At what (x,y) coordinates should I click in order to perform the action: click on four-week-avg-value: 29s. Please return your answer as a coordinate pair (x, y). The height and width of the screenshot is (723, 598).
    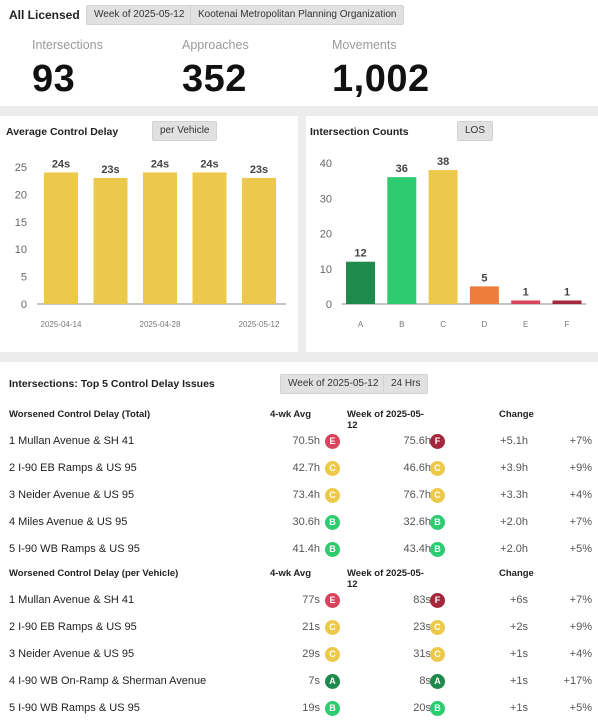
    Looking at the image, I should click on (311, 654).